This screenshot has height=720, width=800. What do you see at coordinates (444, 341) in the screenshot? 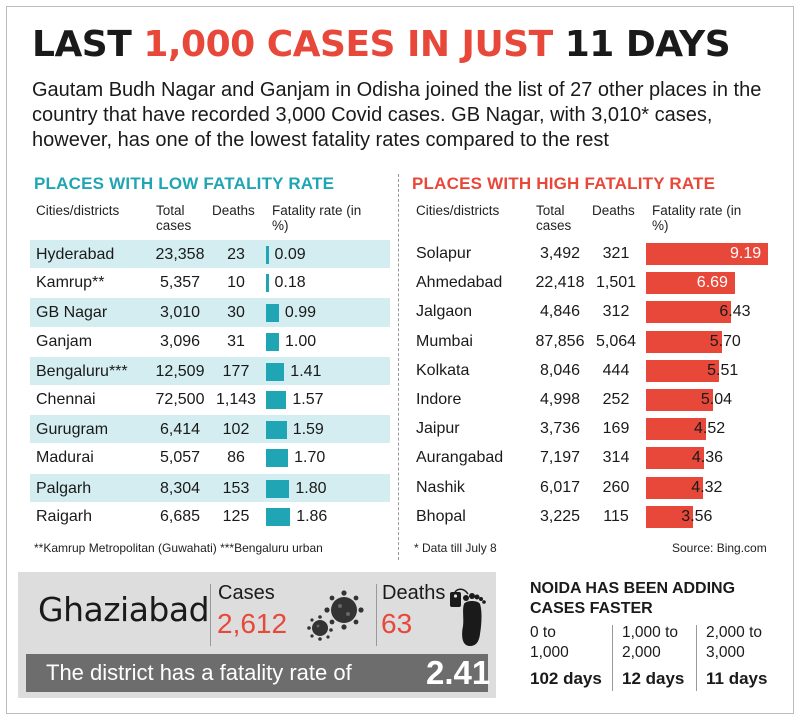
I see `city-name: Mumbai` at bounding box center [444, 341].